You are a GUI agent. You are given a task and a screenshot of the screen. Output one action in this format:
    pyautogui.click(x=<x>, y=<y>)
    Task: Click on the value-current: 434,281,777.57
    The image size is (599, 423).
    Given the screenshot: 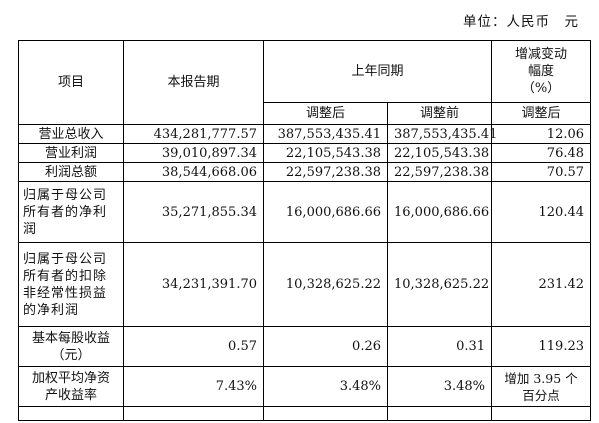 What is the action you would take?
    pyautogui.click(x=193, y=134)
    